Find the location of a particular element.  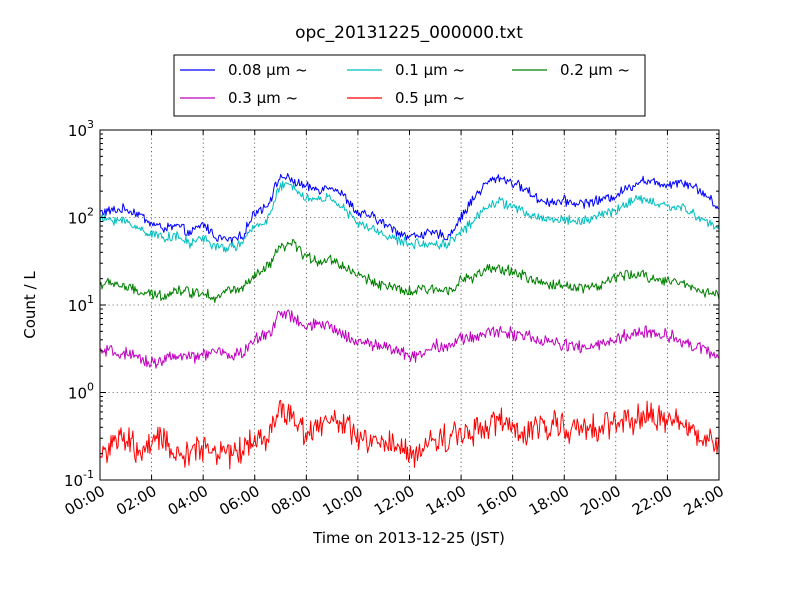

y-axis-label: Count / L is located at coordinates (30, 305).